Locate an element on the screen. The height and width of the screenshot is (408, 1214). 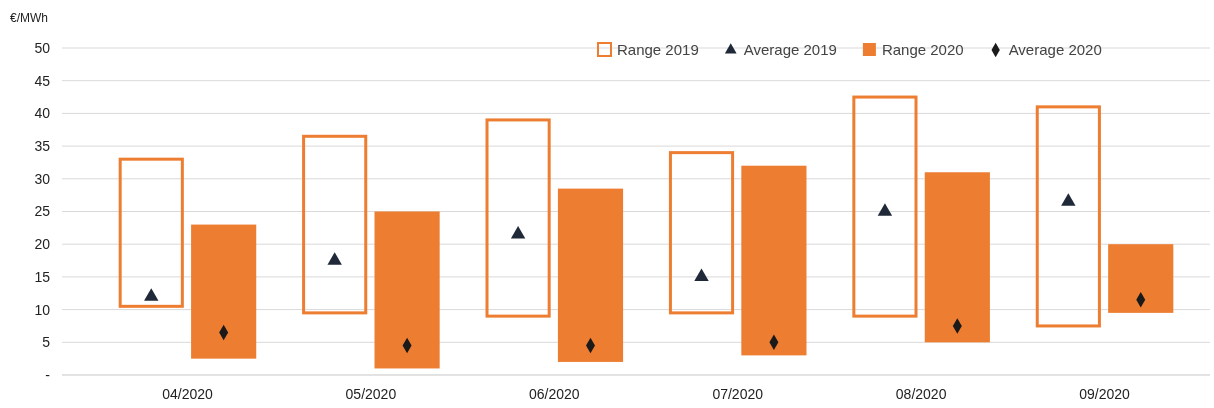
y-tick-label: - is located at coordinates (48, 374).